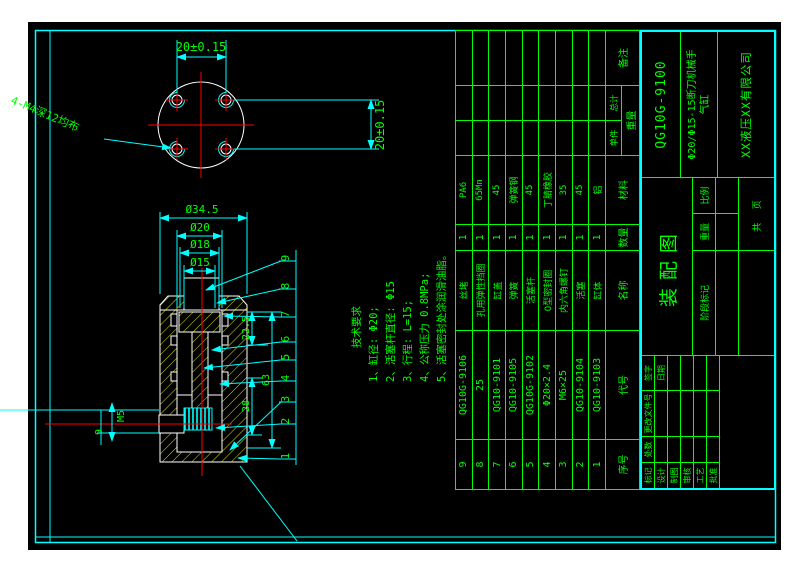 The width and height of the screenshot is (795, 569). Describe the element at coordinates (99, 432) in the screenshot. I see `dim-text-9: 9` at that location.